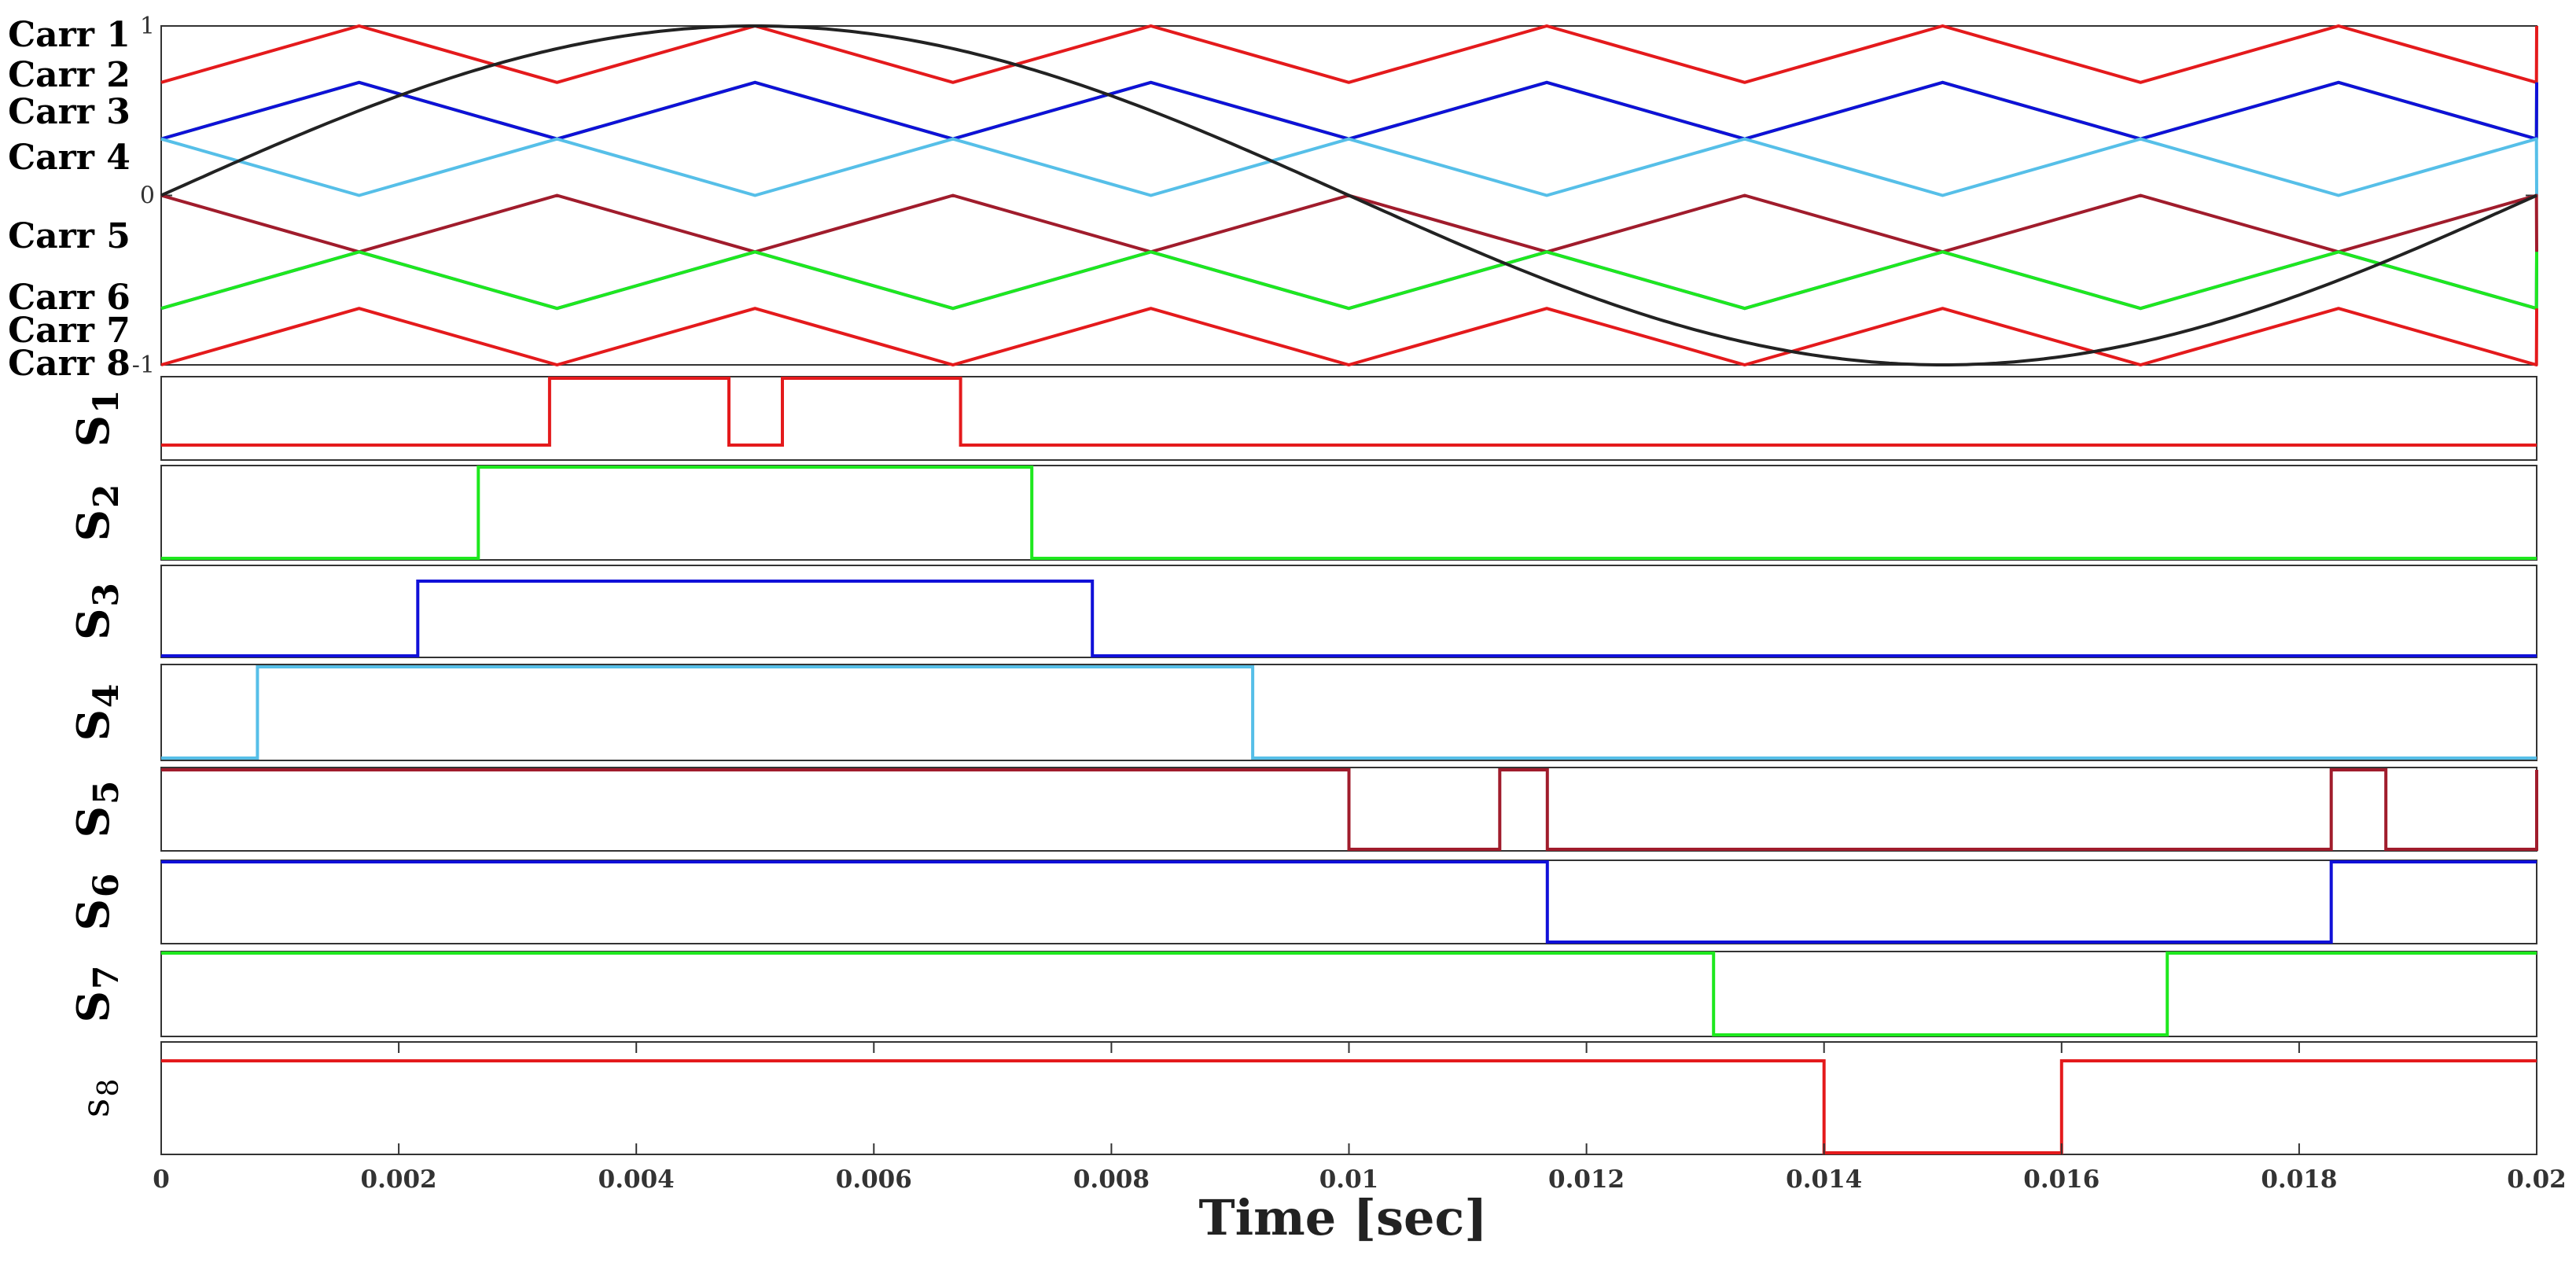 The height and width of the screenshot is (1270, 2576). I want to click on xtick-label: 0.006, so click(874, 1179).